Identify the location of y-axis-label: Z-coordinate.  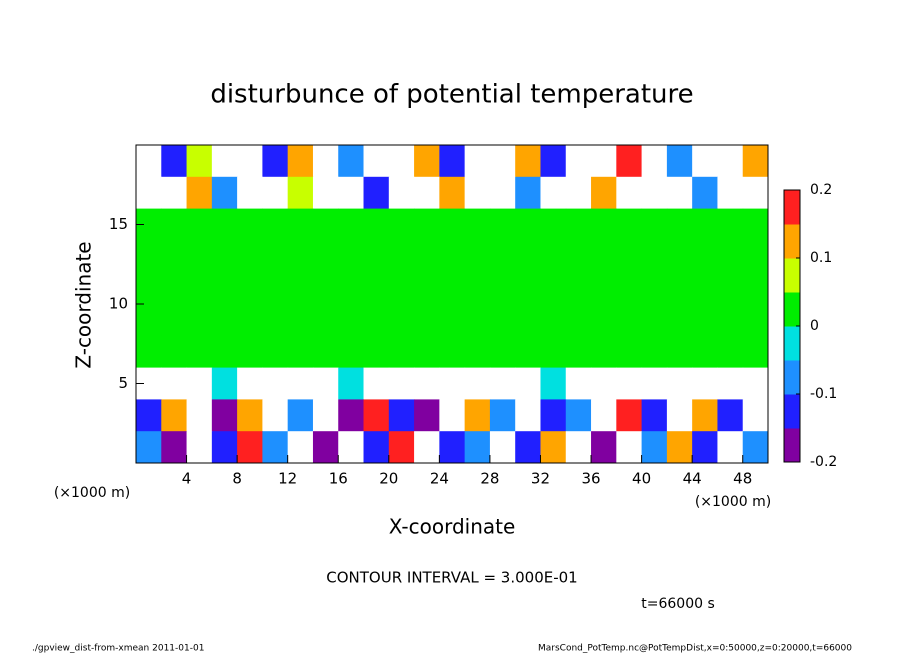
(84, 304).